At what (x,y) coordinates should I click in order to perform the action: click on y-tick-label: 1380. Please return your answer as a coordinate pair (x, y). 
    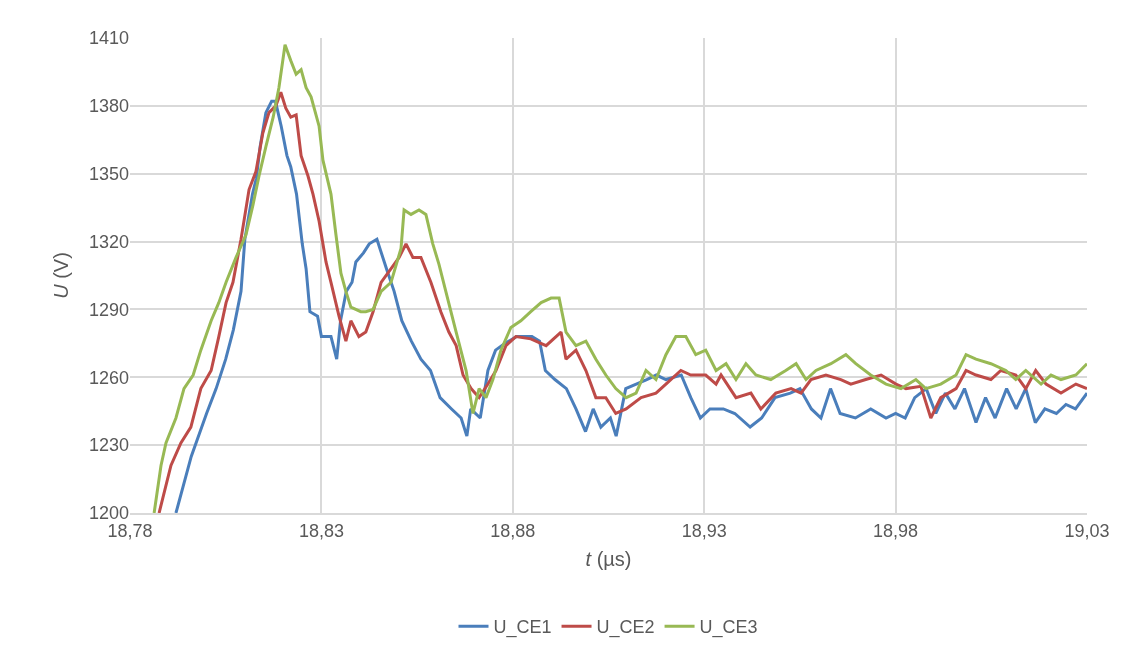
    Looking at the image, I should click on (108, 106).